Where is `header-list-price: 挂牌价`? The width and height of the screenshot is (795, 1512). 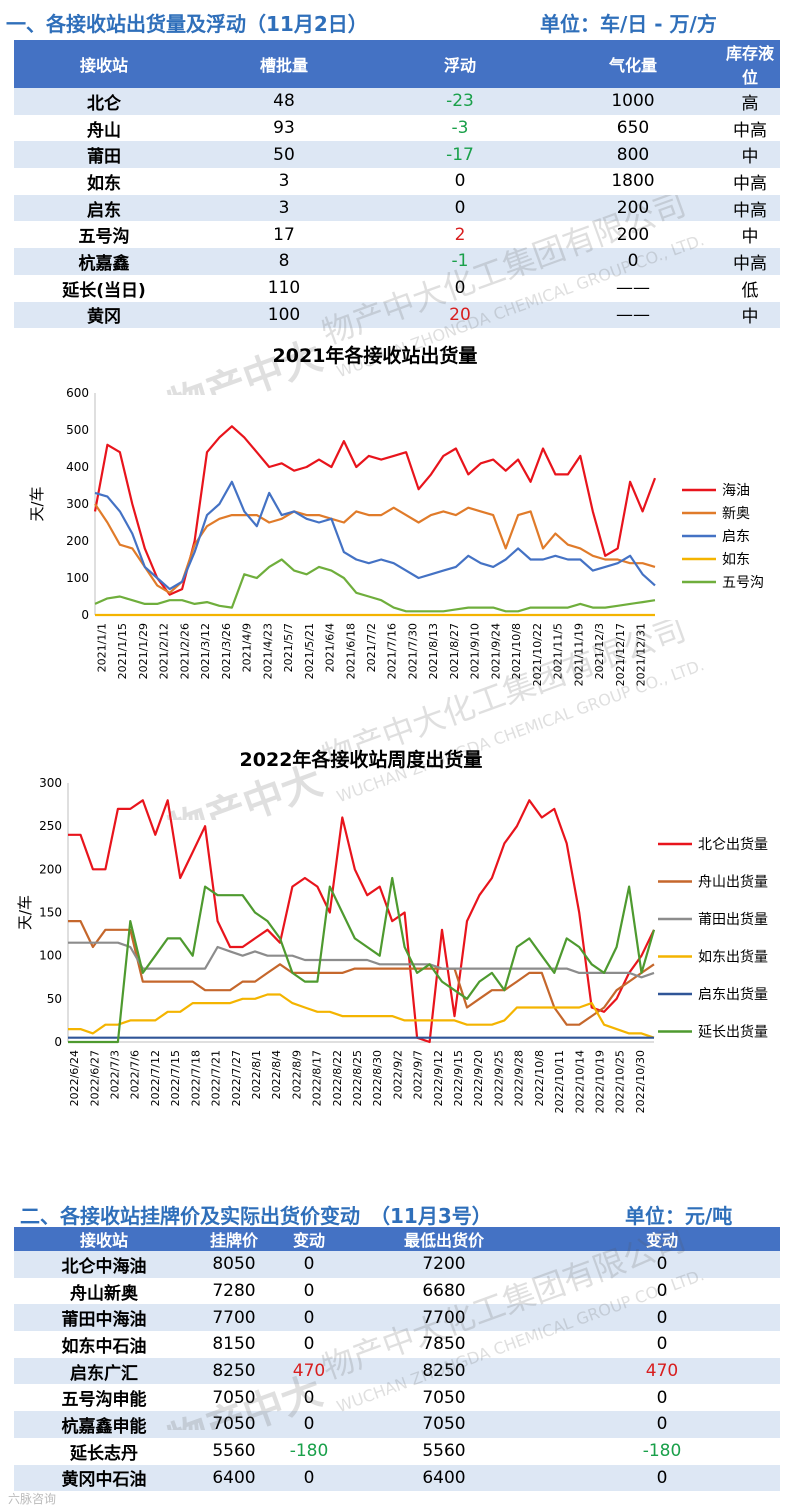 header-list-price: 挂牌价 is located at coordinates (234, 1239).